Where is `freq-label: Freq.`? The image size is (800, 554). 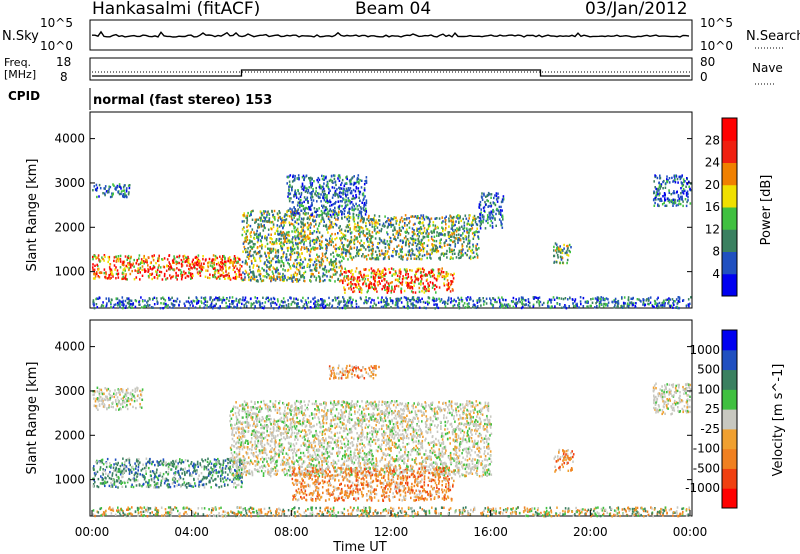
freq-label: Freq. is located at coordinates (17, 62).